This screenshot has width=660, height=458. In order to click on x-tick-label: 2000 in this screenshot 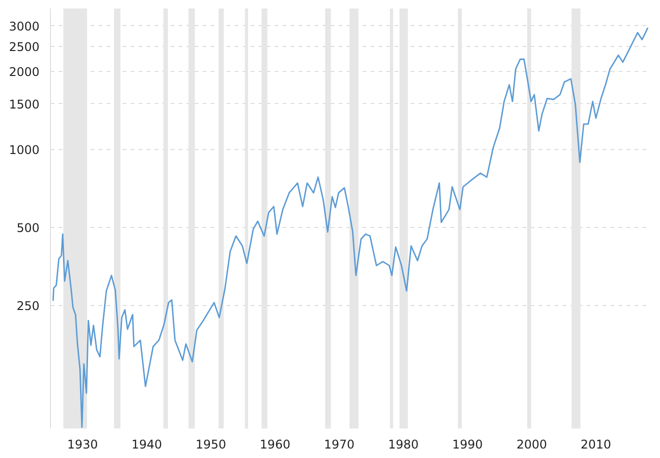, I will do `click(531, 445)`.